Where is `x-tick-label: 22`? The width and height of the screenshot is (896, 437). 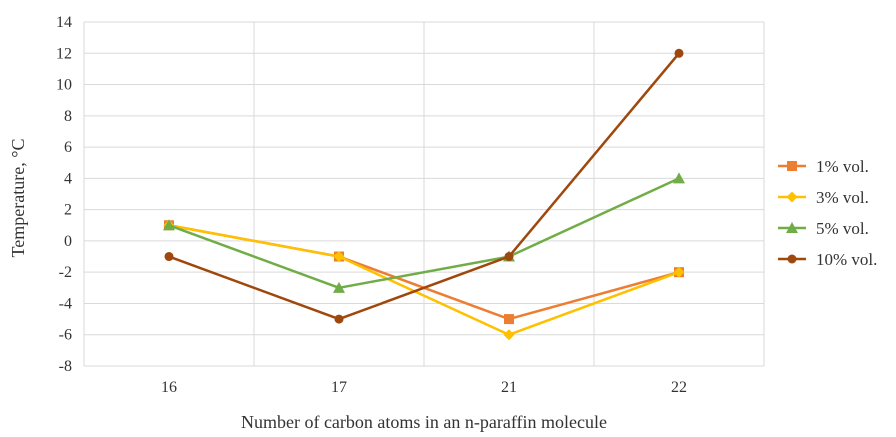
x-tick-label: 22 is located at coordinates (679, 387).